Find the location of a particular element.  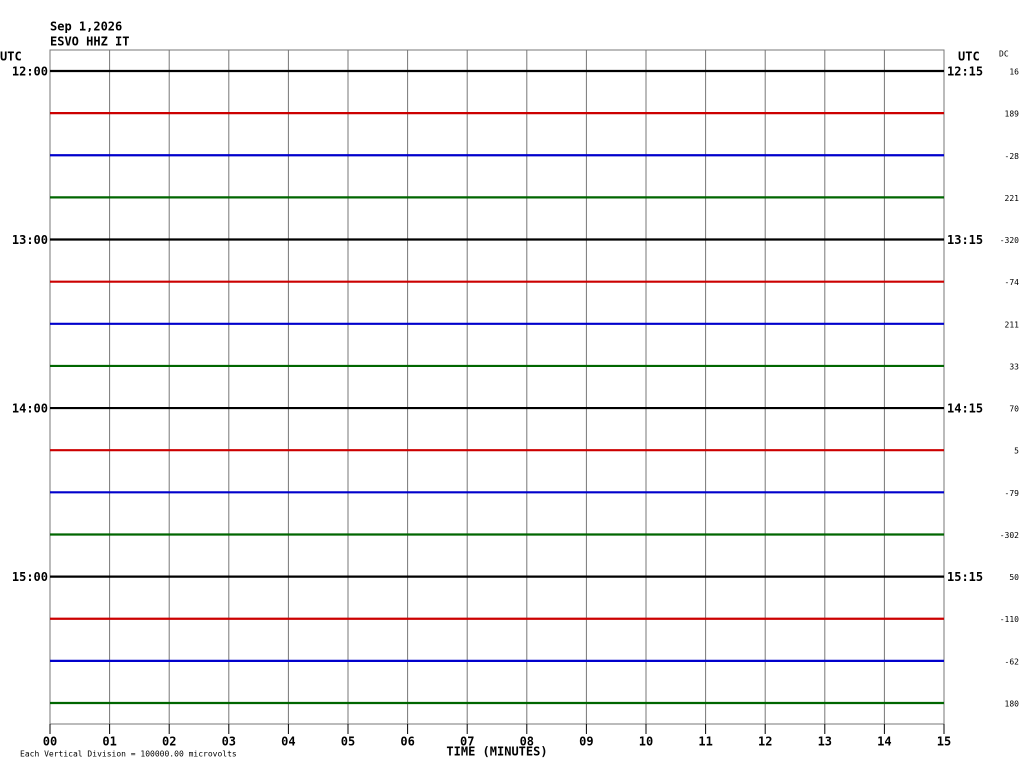

x-tick-label: 12 is located at coordinates (765, 742).